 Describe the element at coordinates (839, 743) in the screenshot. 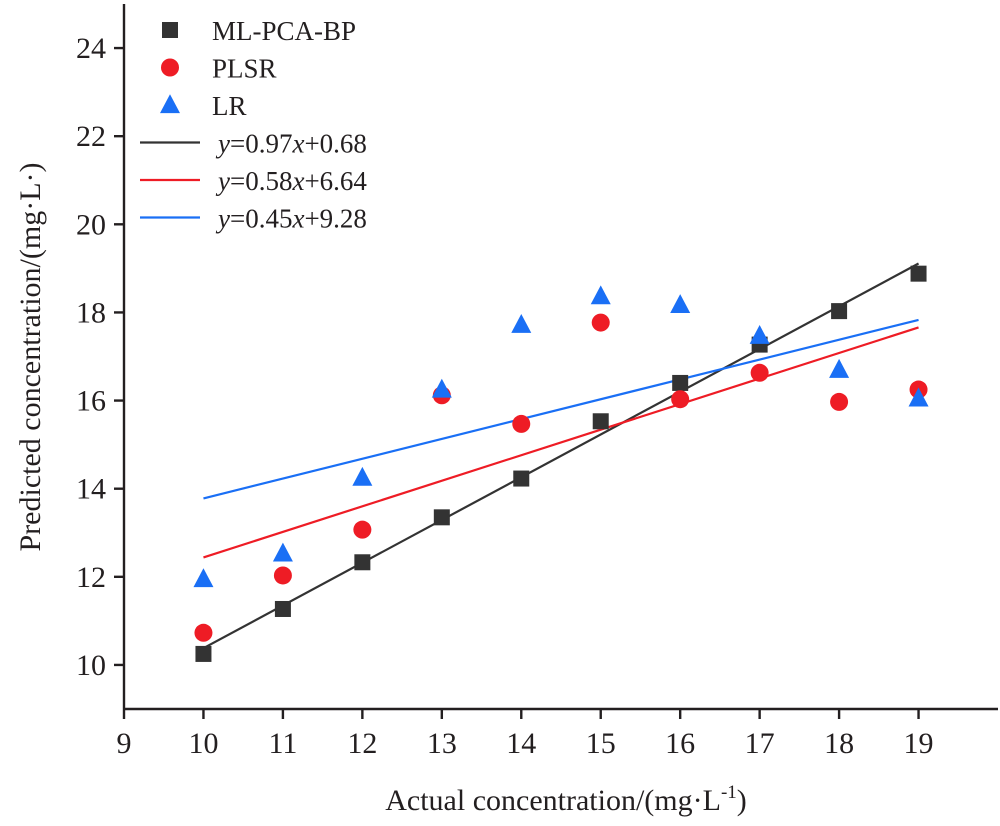

I see `x-tick-label-18: 18` at that location.